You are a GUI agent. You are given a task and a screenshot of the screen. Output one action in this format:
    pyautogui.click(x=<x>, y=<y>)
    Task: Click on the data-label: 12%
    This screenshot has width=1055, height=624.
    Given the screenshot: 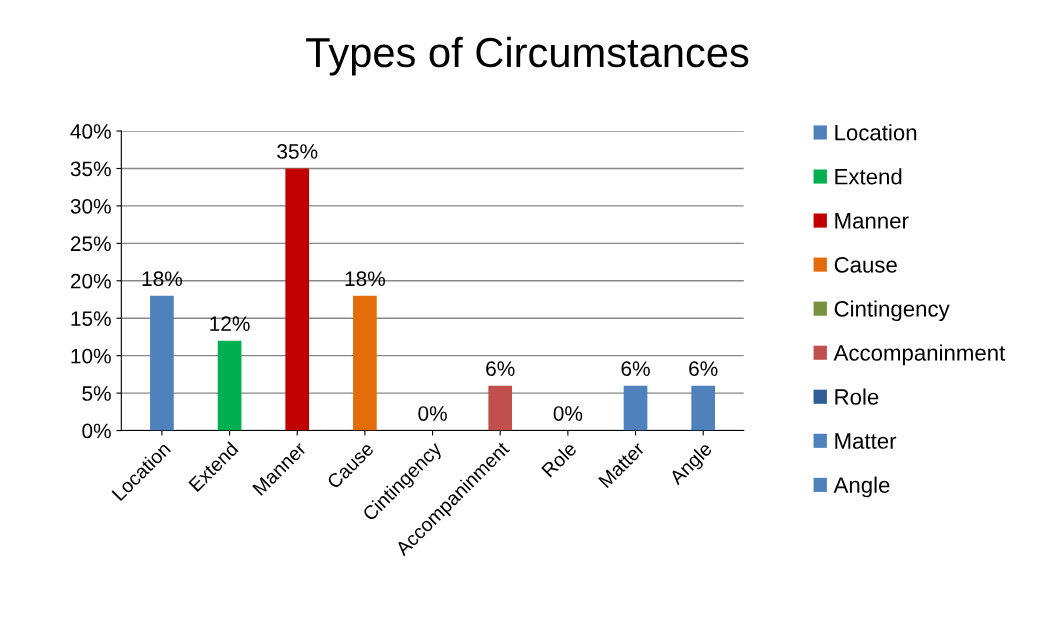 What is the action you would take?
    pyautogui.click(x=230, y=323)
    